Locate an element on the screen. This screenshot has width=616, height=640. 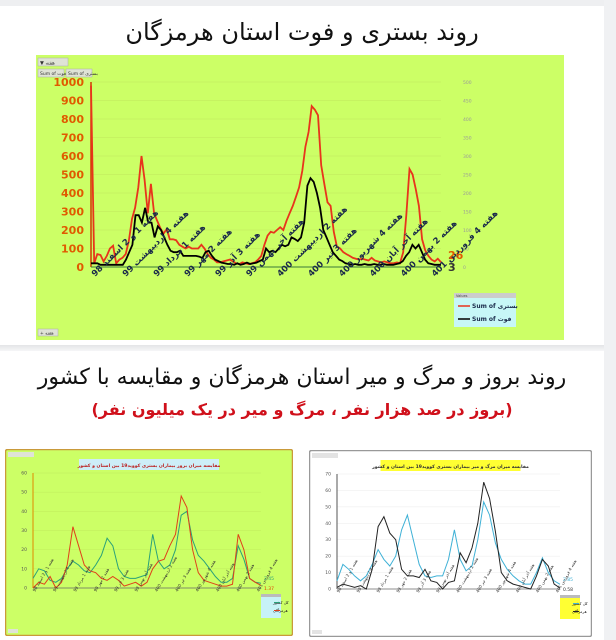
right-scroll-strip is located at coordinates (610, 320).